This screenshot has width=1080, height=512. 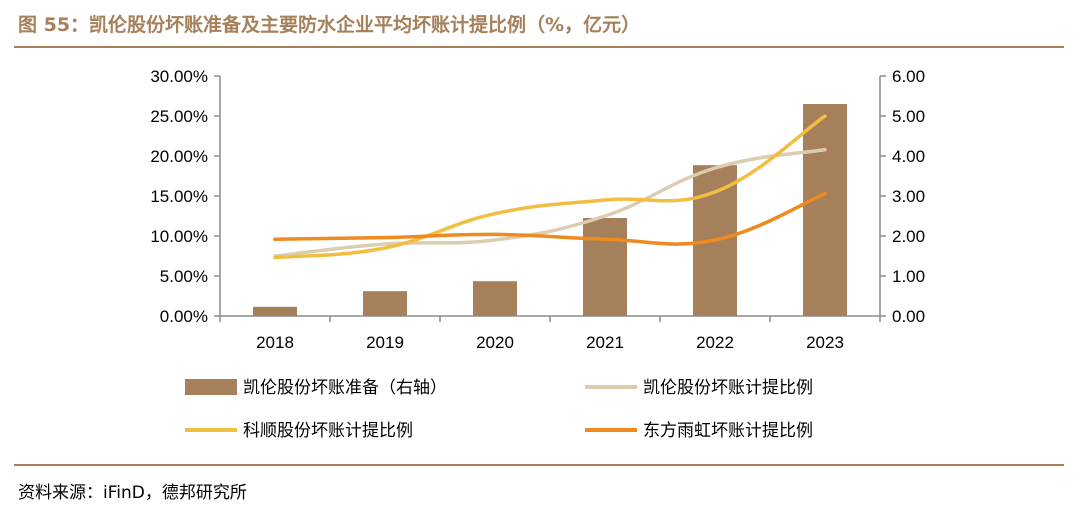 What do you see at coordinates (275, 342) in the screenshot?
I see `x-tick-label: 2018` at bounding box center [275, 342].